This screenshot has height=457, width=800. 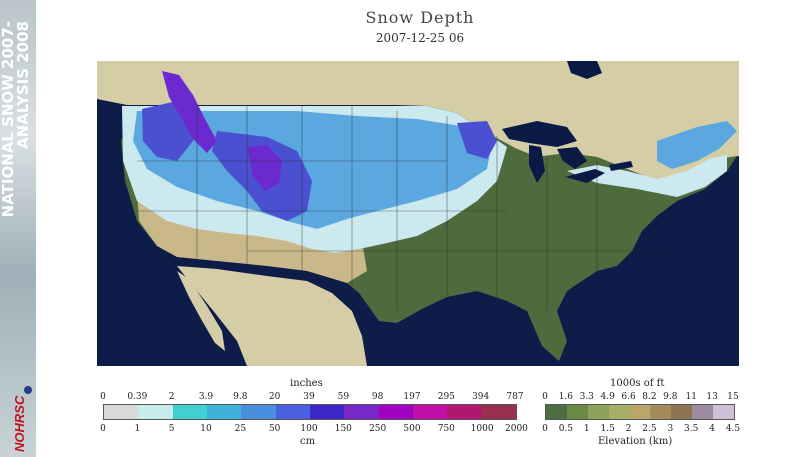 I want to click on great-lakes, so click(x=539, y=134).